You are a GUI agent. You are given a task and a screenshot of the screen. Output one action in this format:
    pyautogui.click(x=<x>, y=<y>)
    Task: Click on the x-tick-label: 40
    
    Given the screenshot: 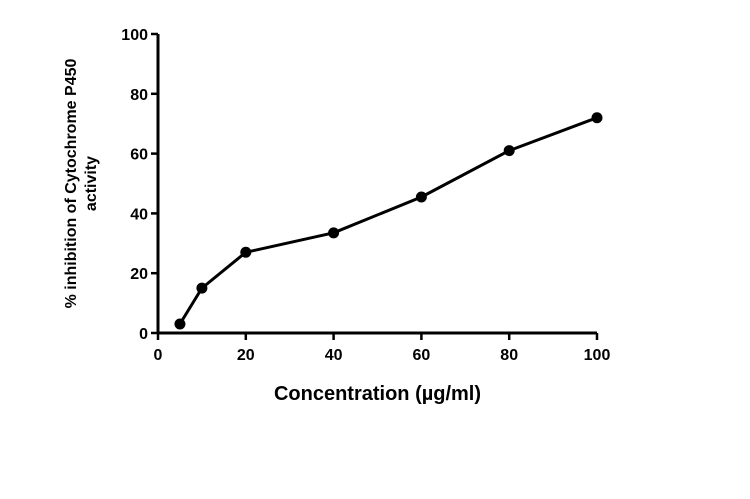 What is the action you would take?
    pyautogui.click(x=334, y=355)
    